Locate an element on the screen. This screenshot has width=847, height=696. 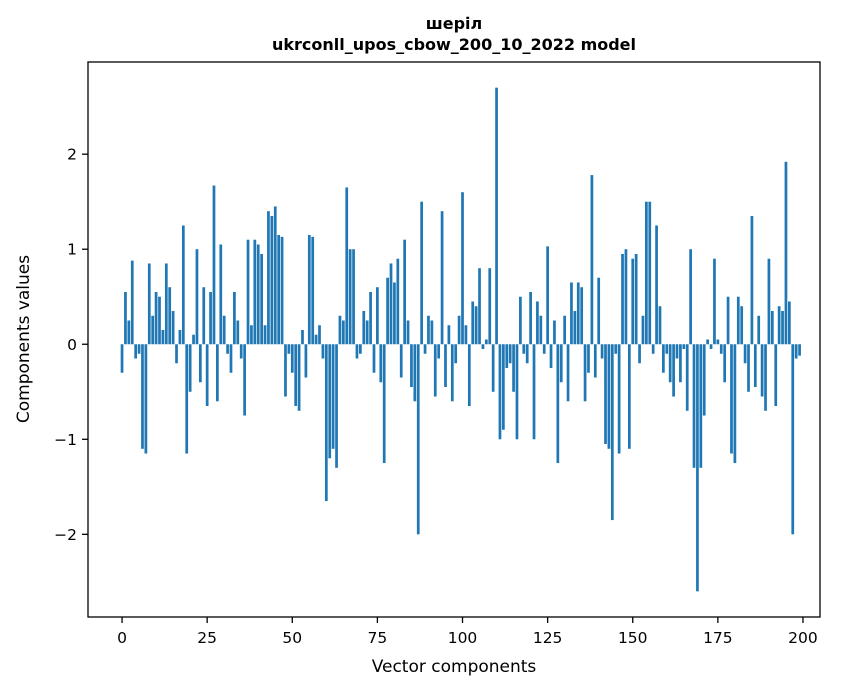
chart-title: шеріл is located at coordinates (454, 23).